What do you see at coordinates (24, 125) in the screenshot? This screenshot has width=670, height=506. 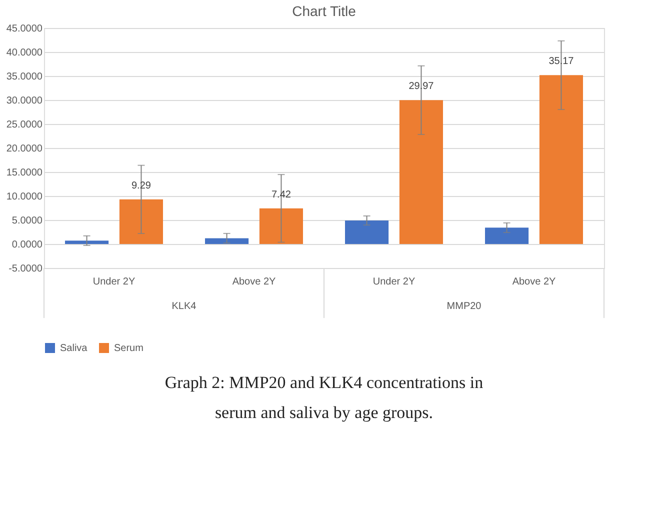 I see `y-tick-label: 25.0000` at bounding box center [24, 125].